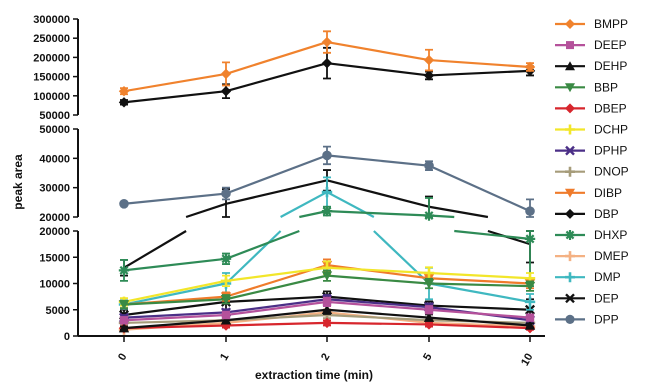 This screenshot has width=648, height=383. I want to click on legend-label: DEP, so click(606, 298).